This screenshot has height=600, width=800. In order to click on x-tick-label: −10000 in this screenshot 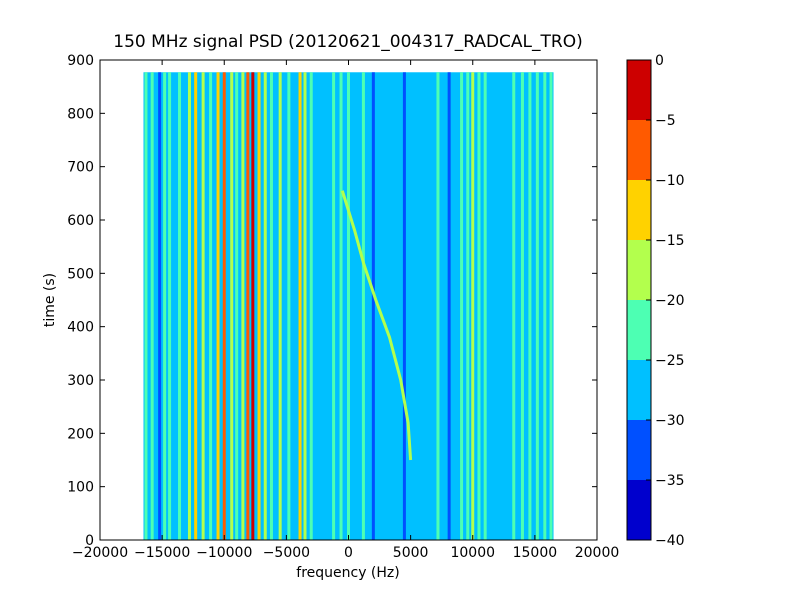, I will do `click(224, 553)`.